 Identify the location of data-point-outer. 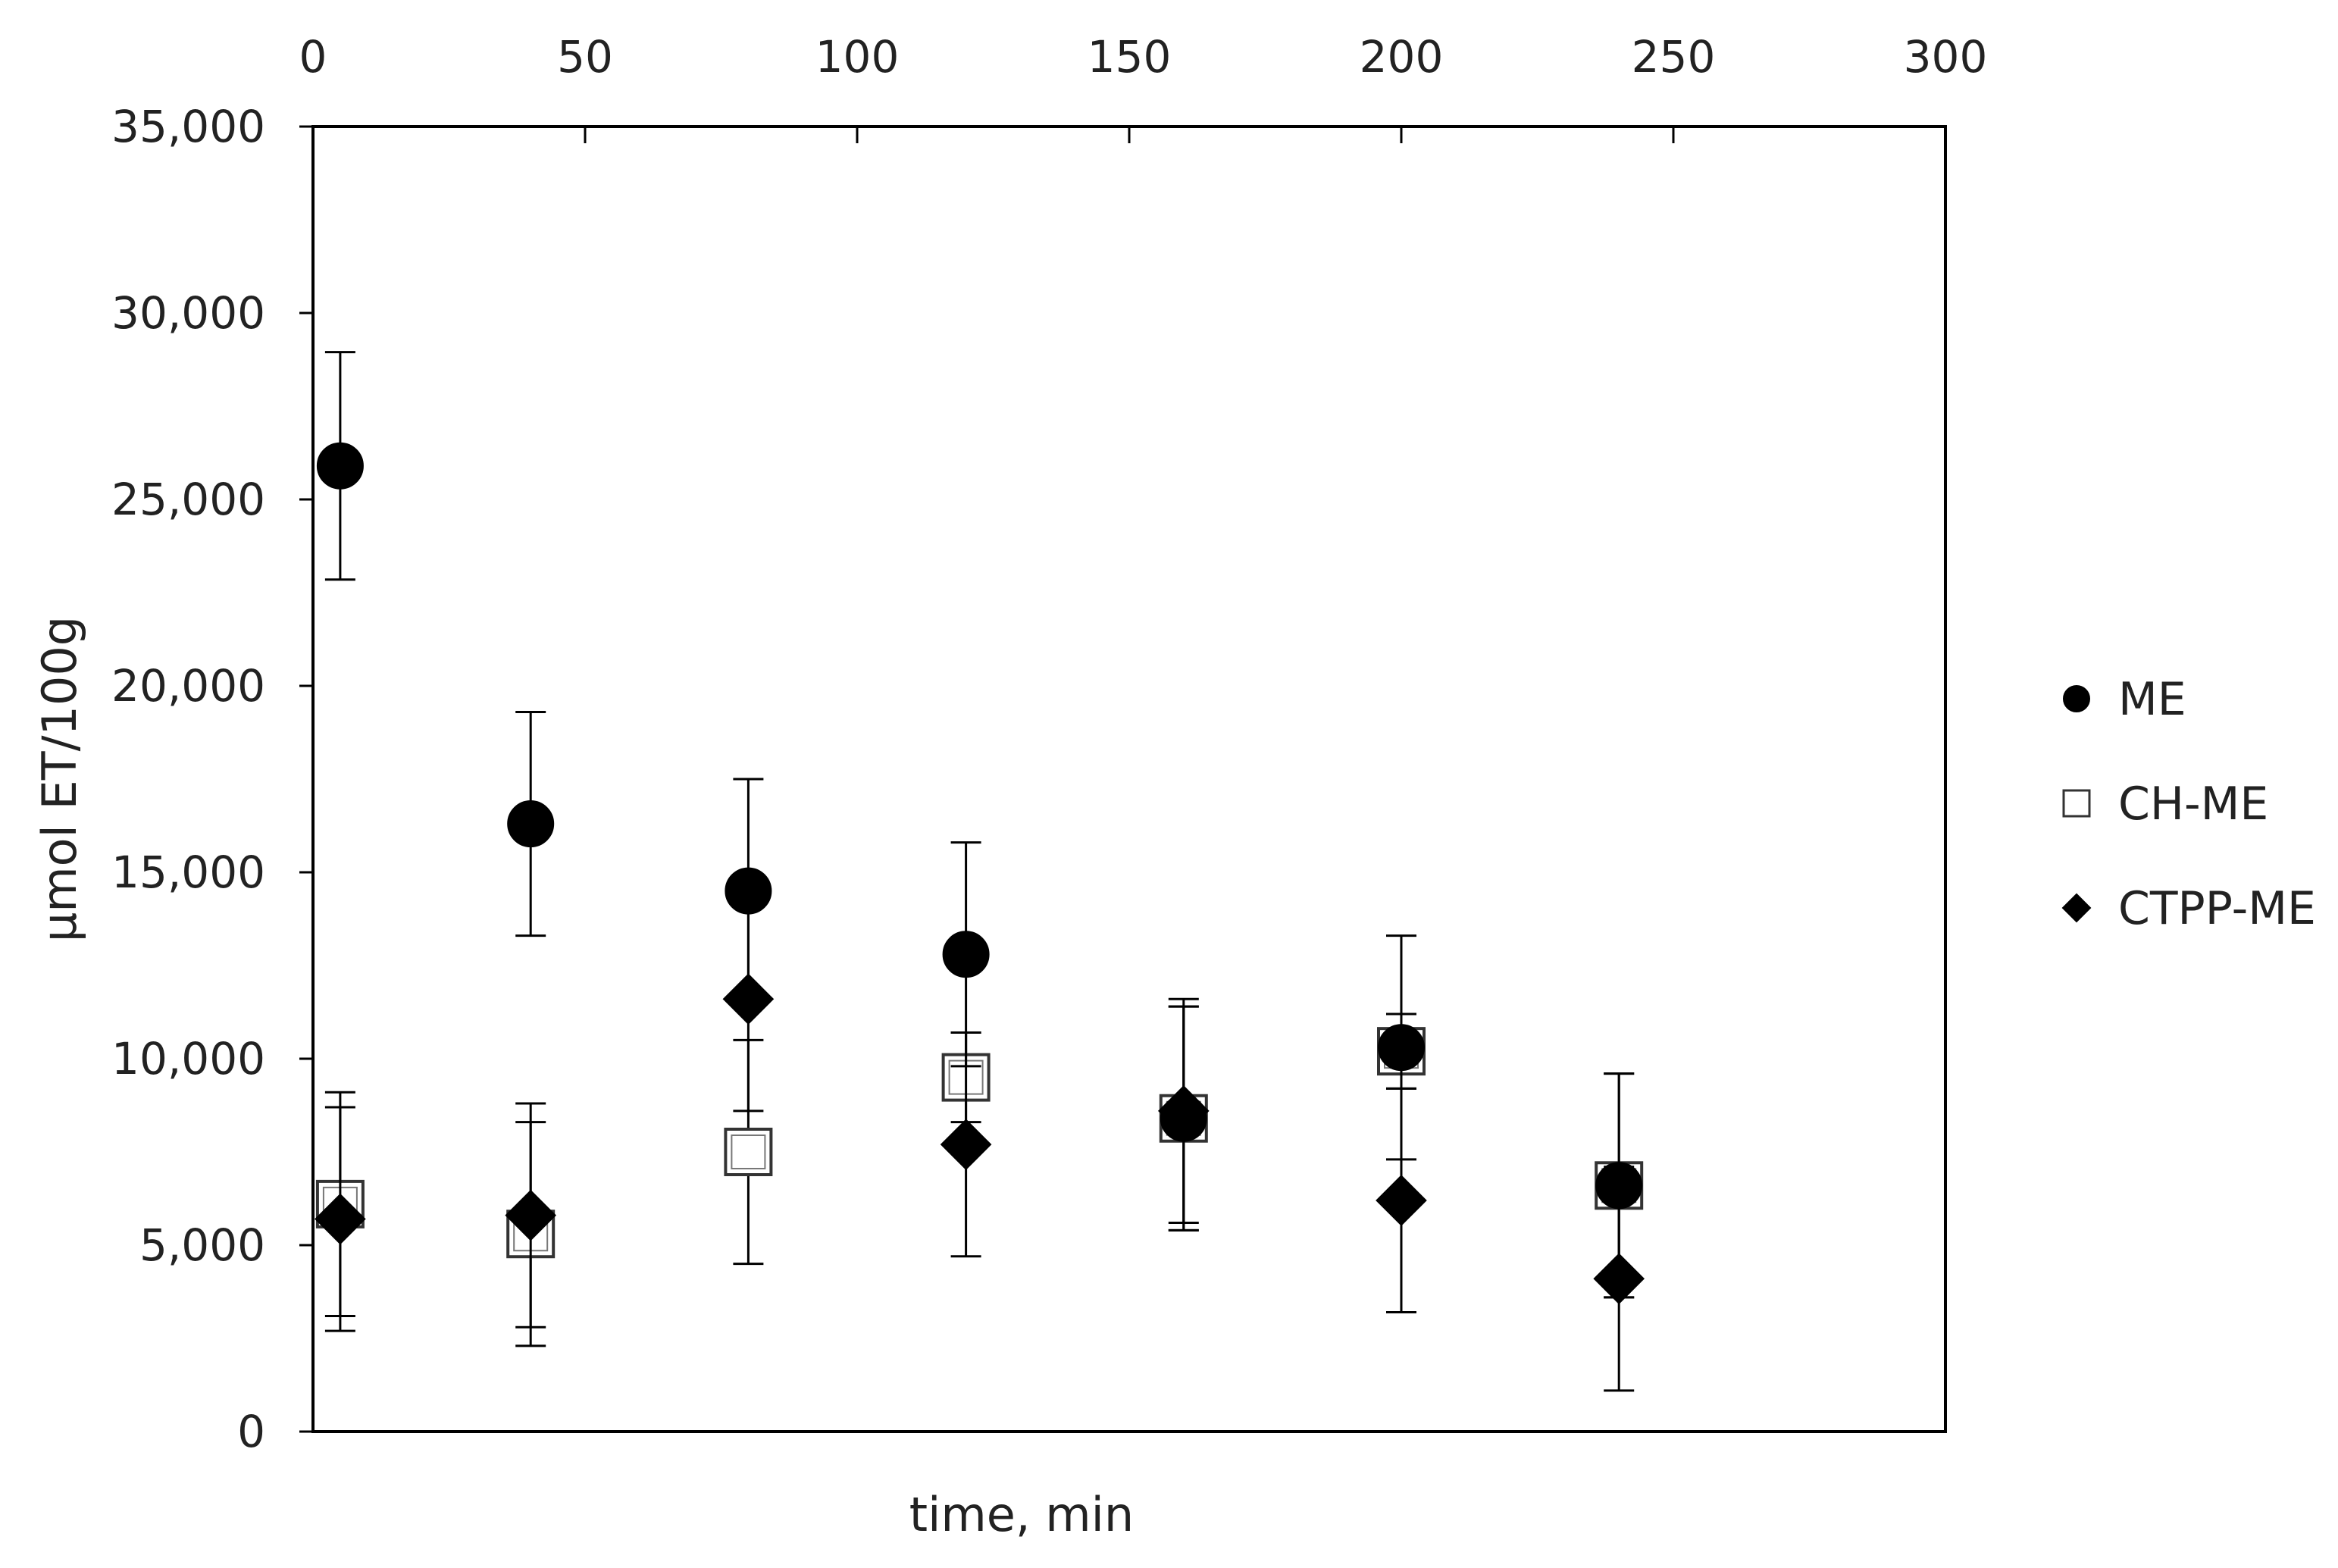
(748, 1152).